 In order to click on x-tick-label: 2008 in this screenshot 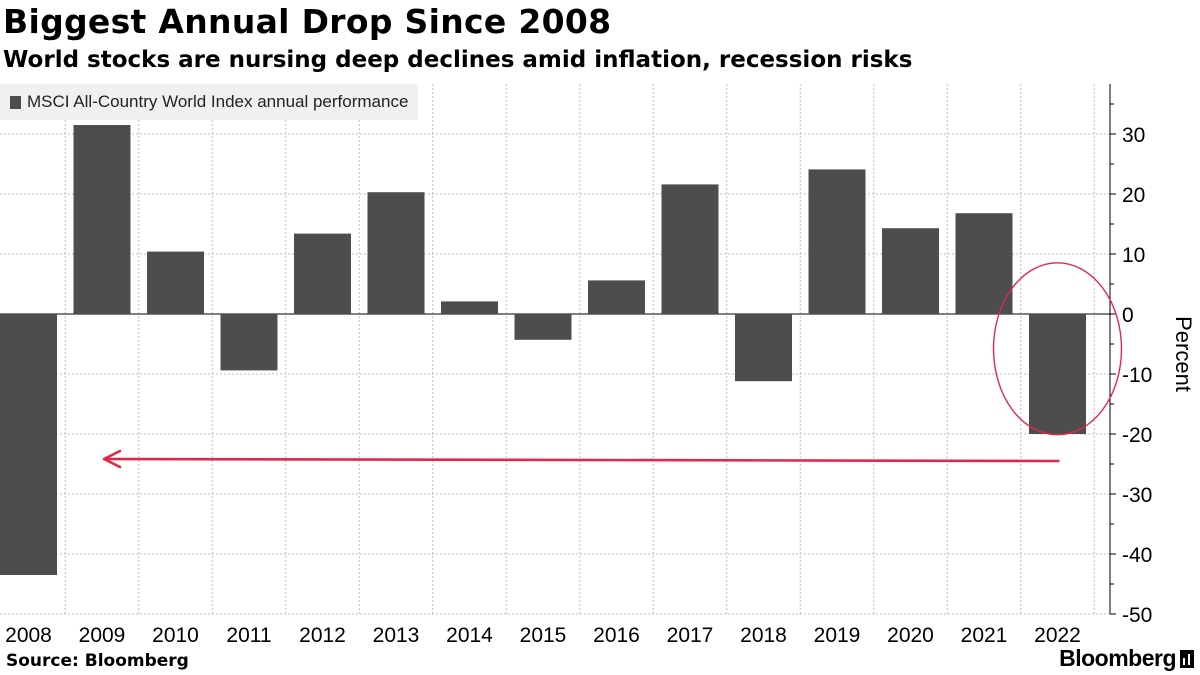, I will do `click(28, 635)`.